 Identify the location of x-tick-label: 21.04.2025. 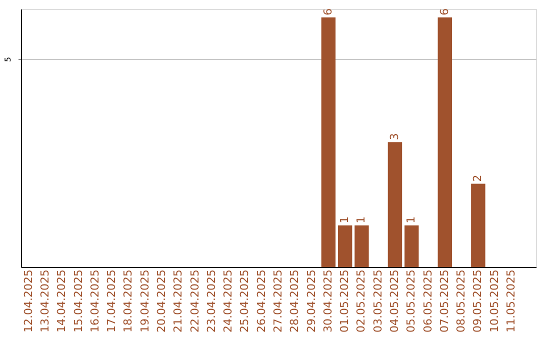
(178, 301).